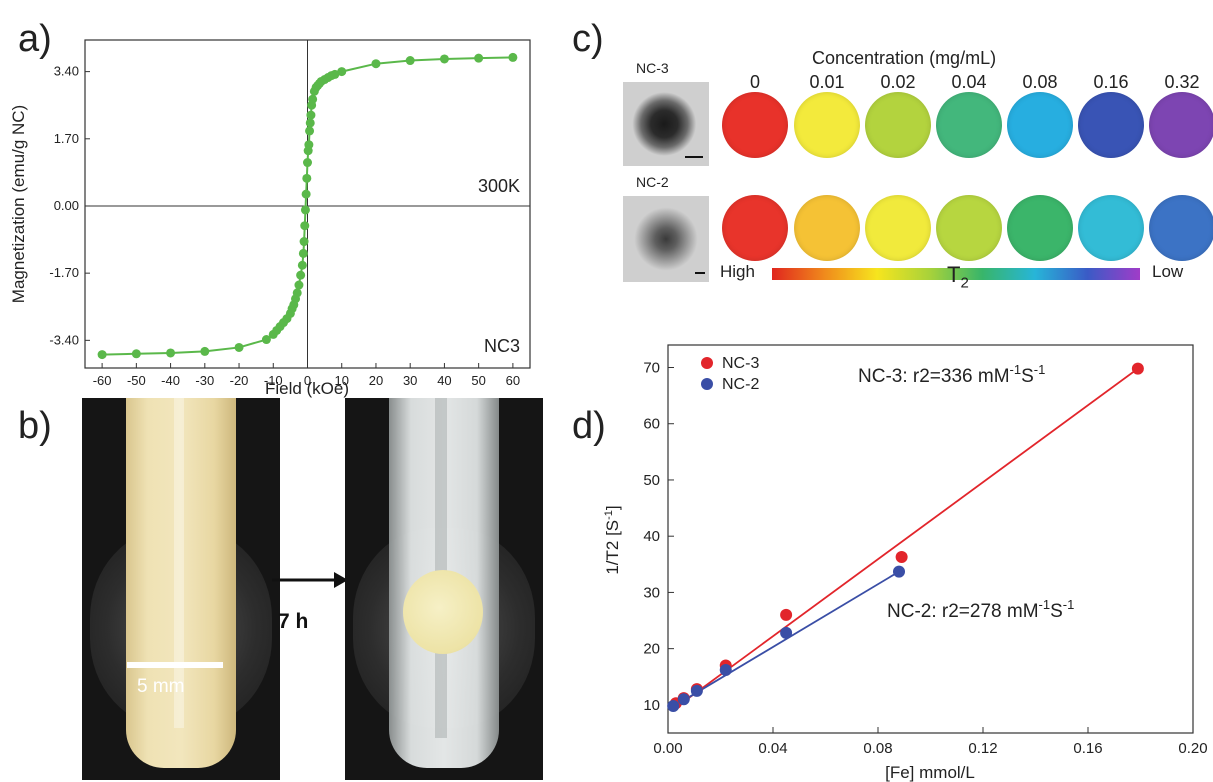 The width and height of the screenshot is (1213, 782). What do you see at coordinates (170, 380) in the screenshot?
I see `x-tick-label: -40` at bounding box center [170, 380].